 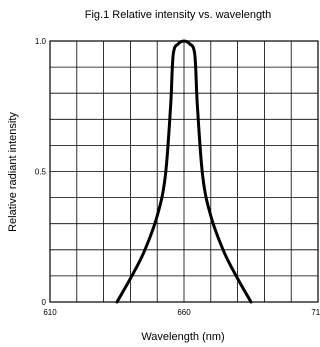 I want to click on x-tick-label: 710, so click(x=315, y=312).